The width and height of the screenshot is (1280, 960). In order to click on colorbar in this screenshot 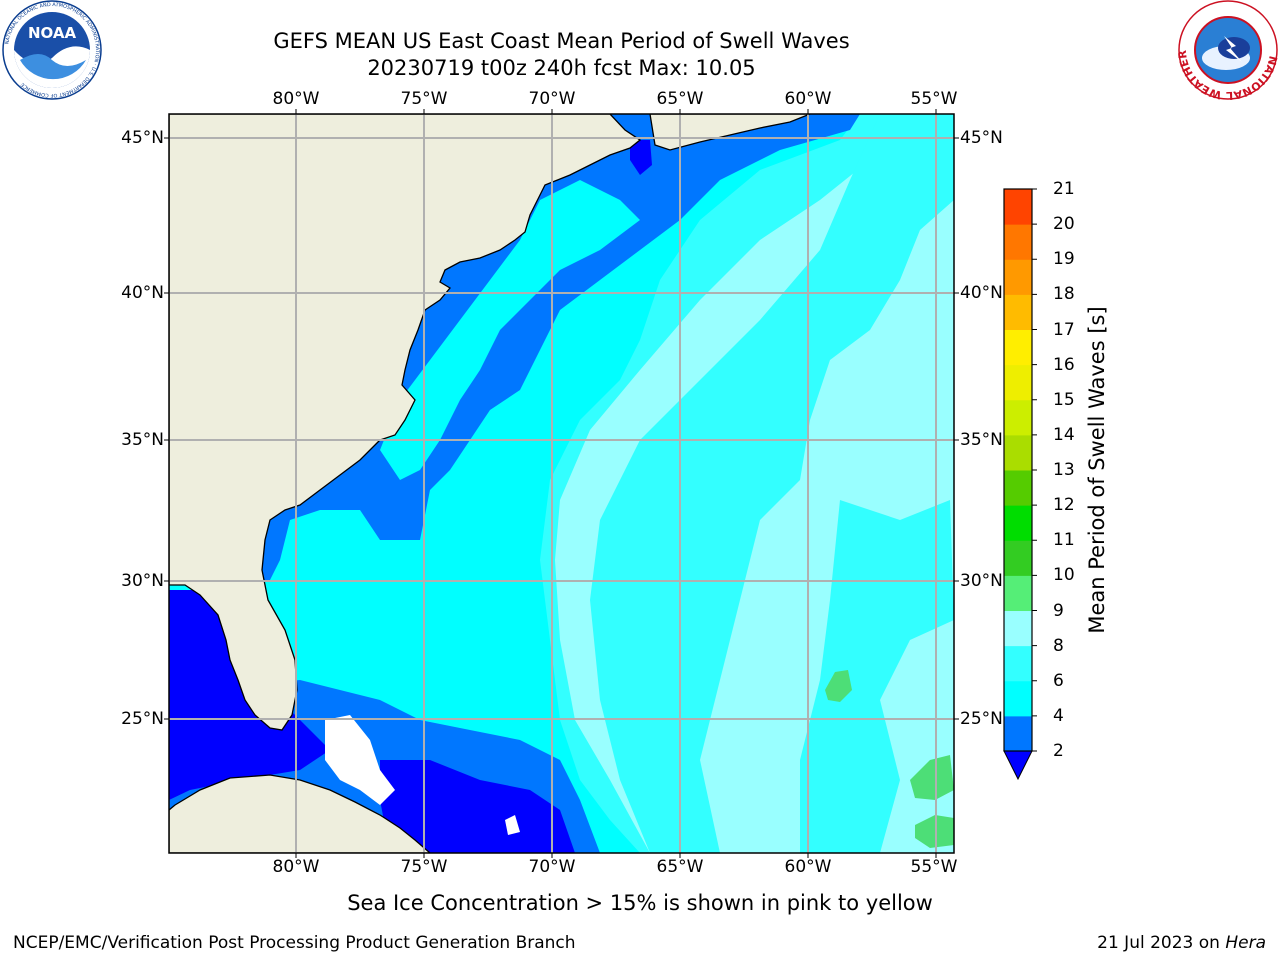, I will do `click(1020, 484)`.